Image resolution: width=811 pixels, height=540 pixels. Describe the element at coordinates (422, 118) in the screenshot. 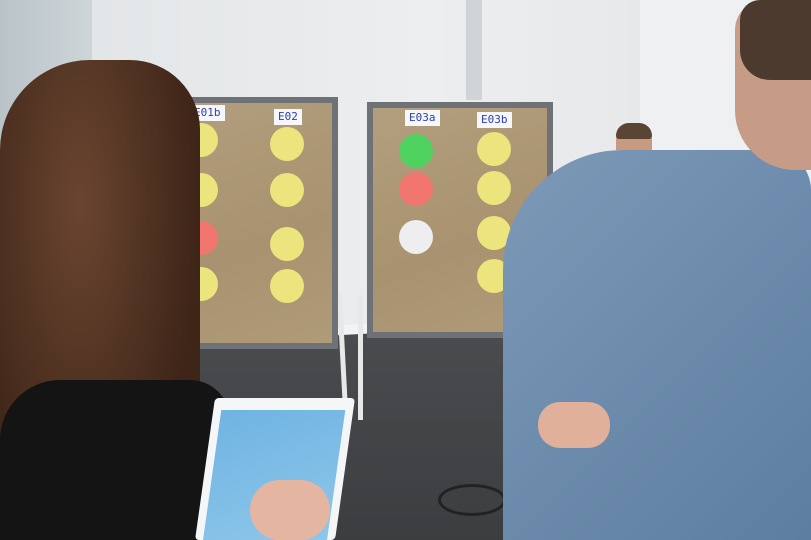

I see `column-label: E03a` at that location.